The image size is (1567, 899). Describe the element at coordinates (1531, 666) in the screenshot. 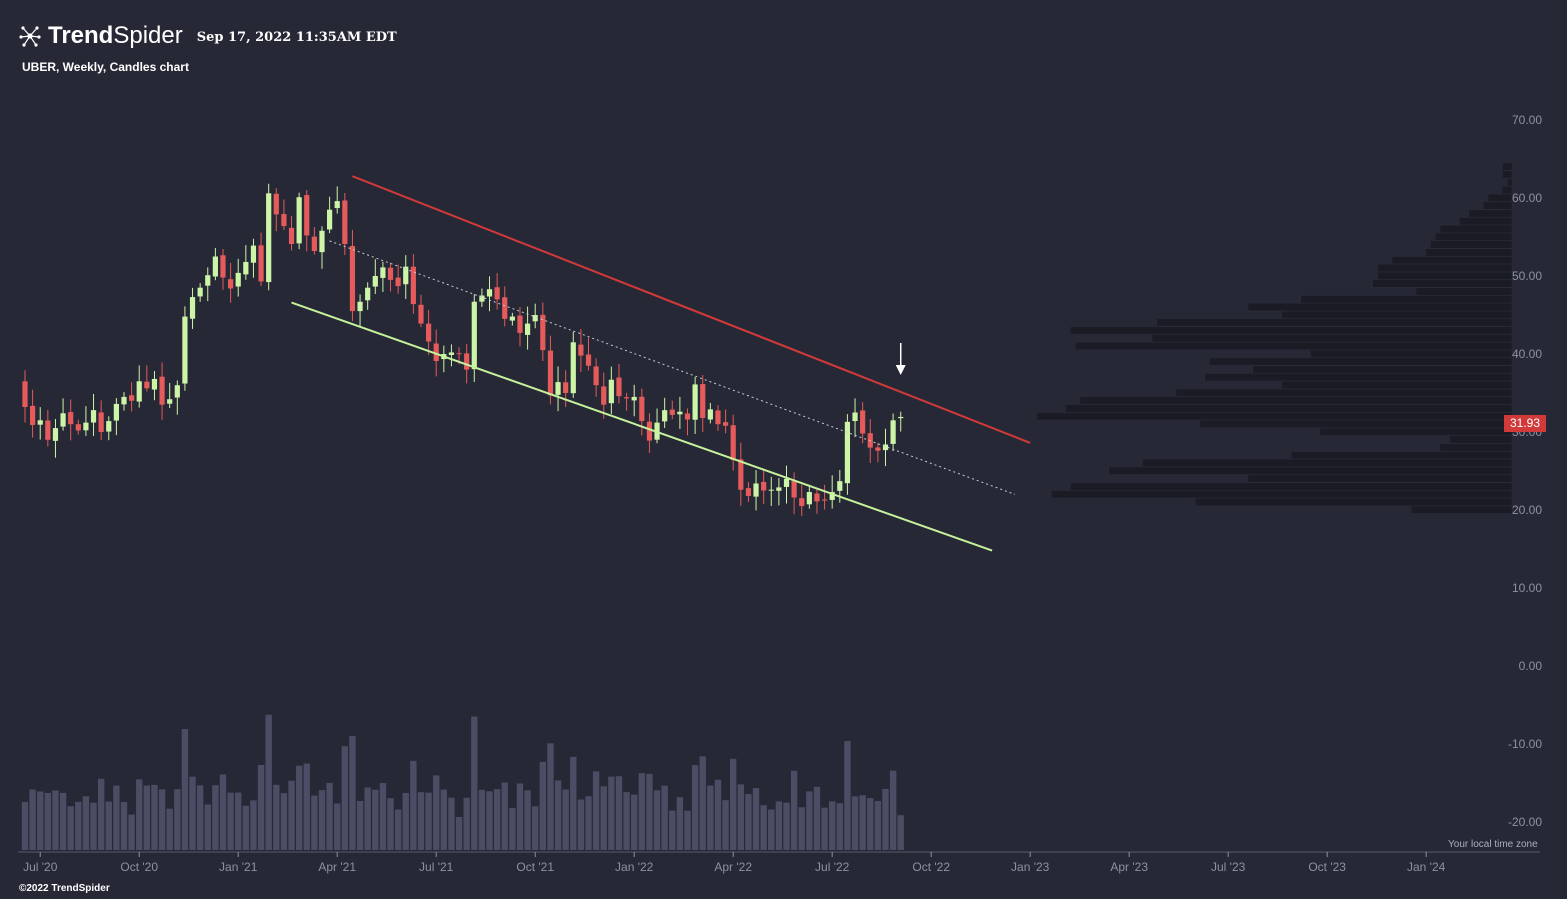

I see `y-tick-label: 0.00` at that location.